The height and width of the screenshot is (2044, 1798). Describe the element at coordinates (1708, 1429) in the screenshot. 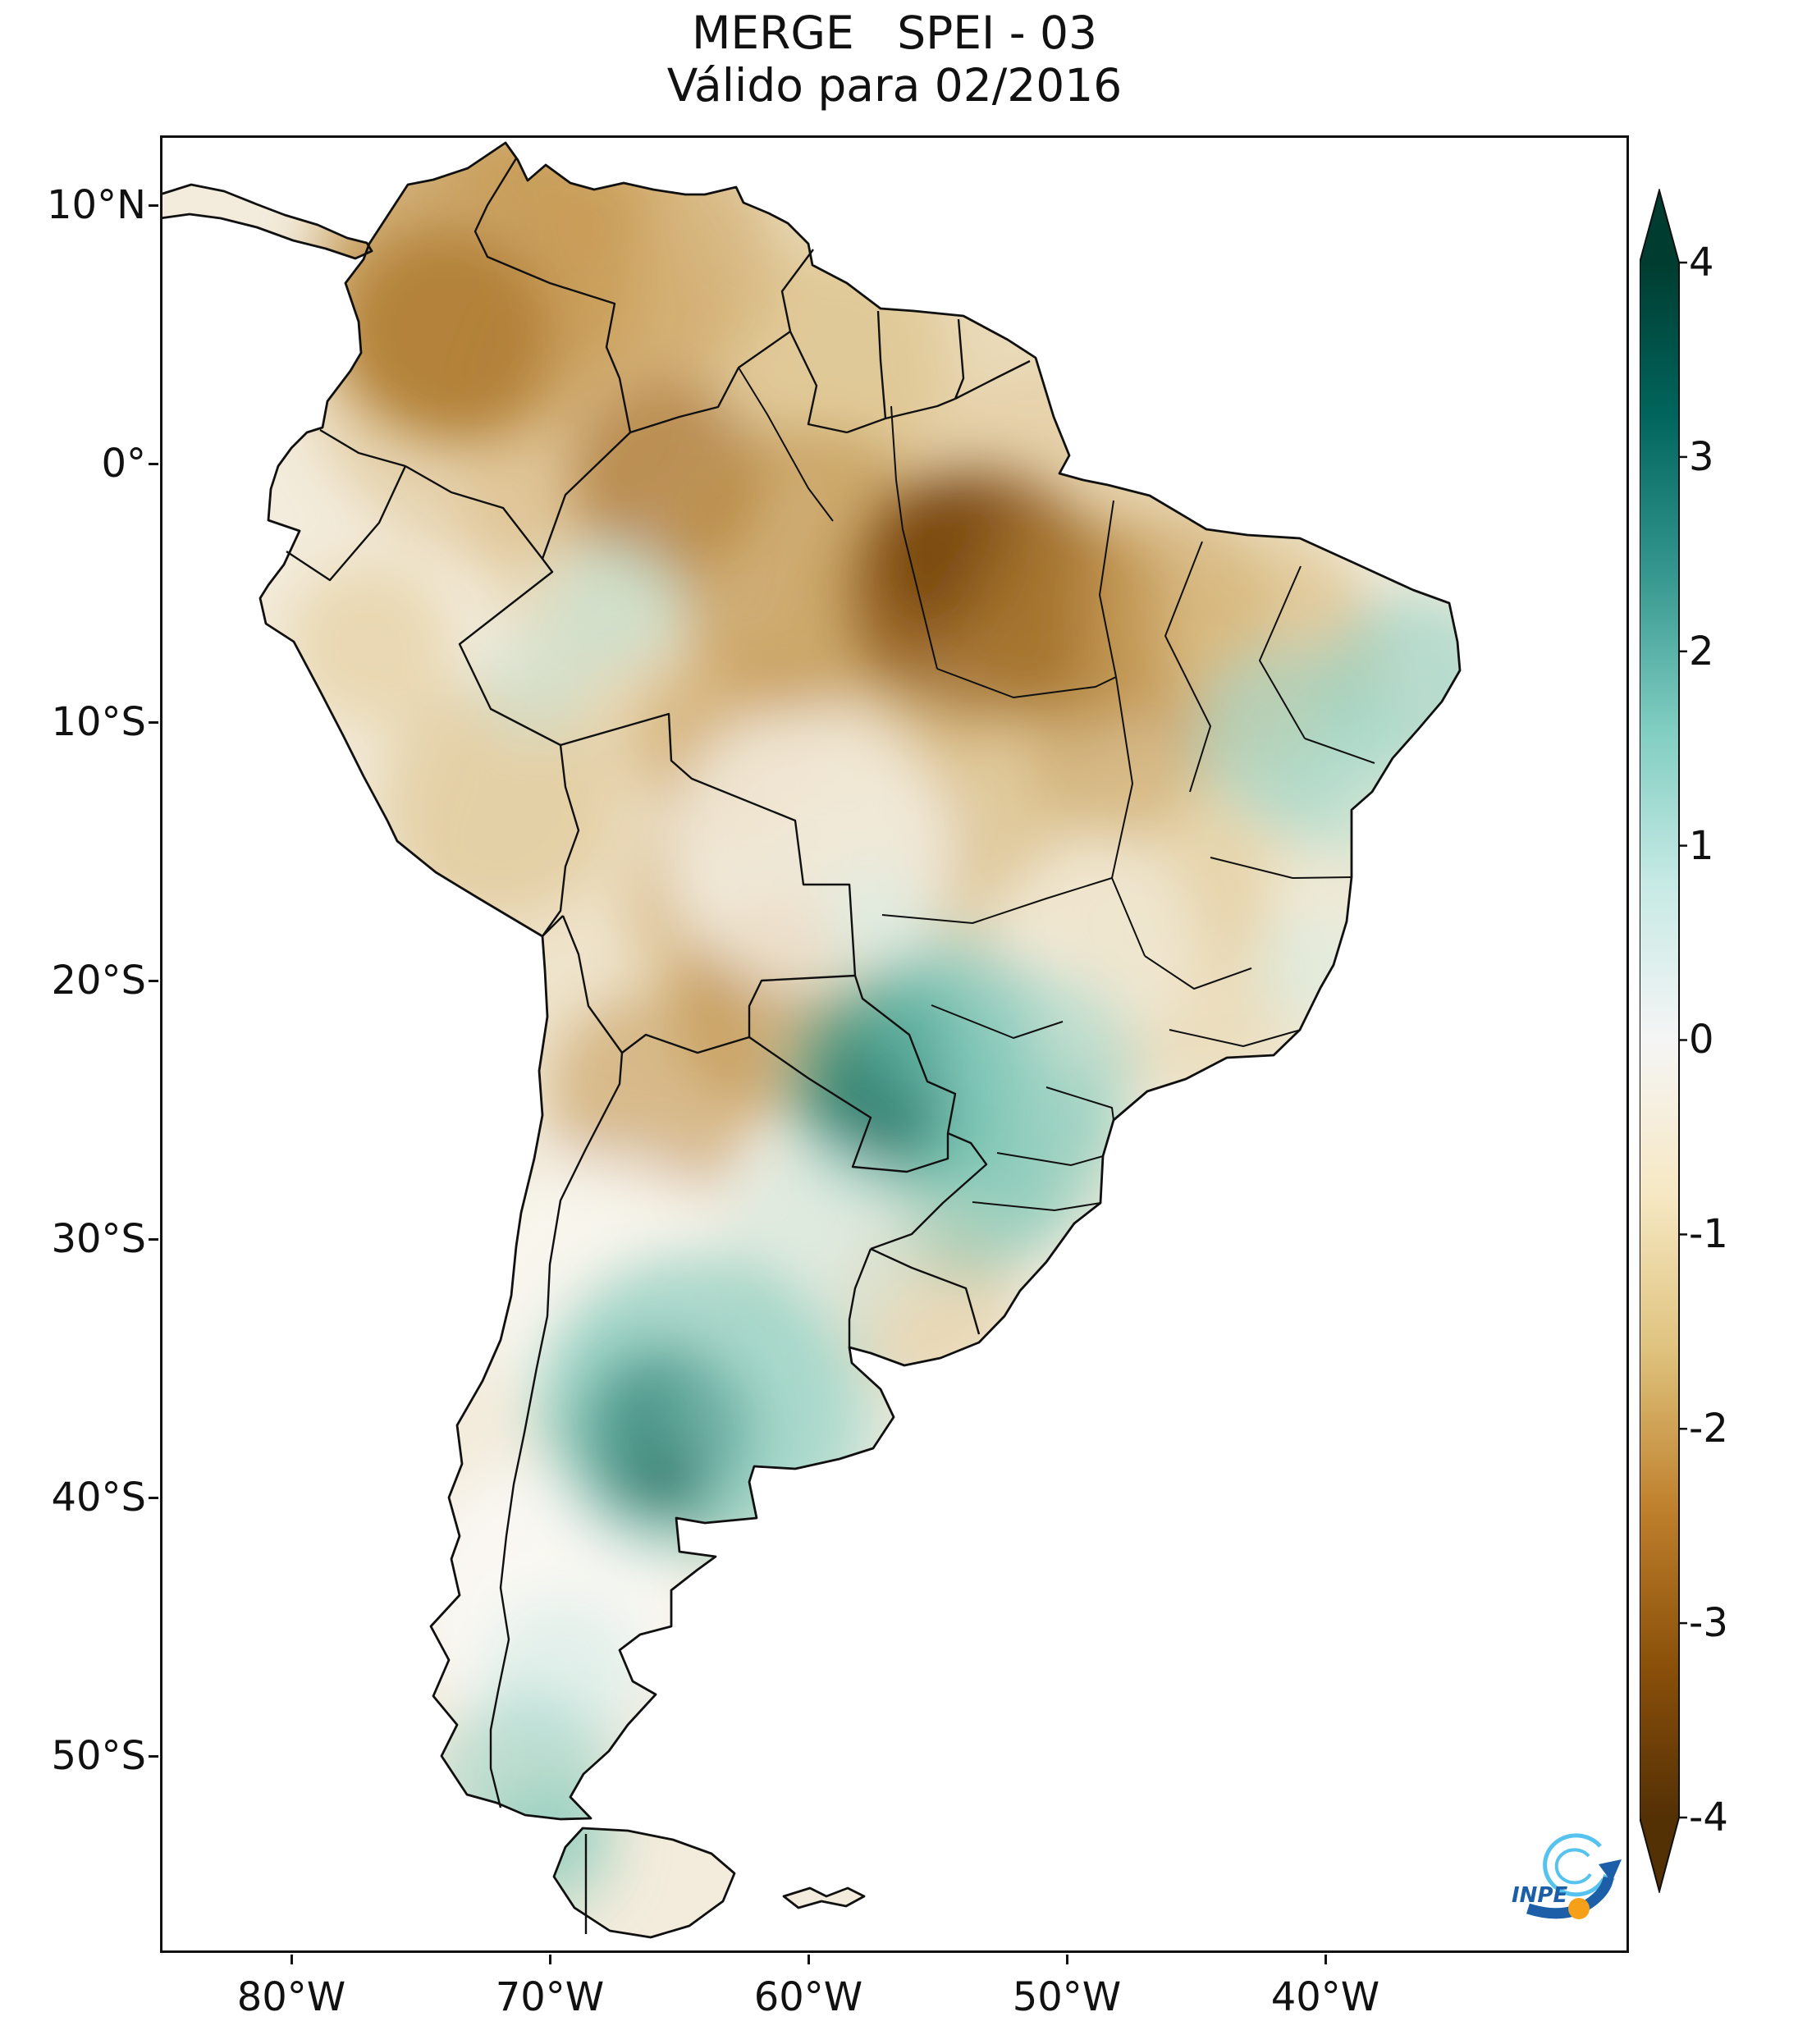

I see `colorbar-tick-label: -2` at that location.